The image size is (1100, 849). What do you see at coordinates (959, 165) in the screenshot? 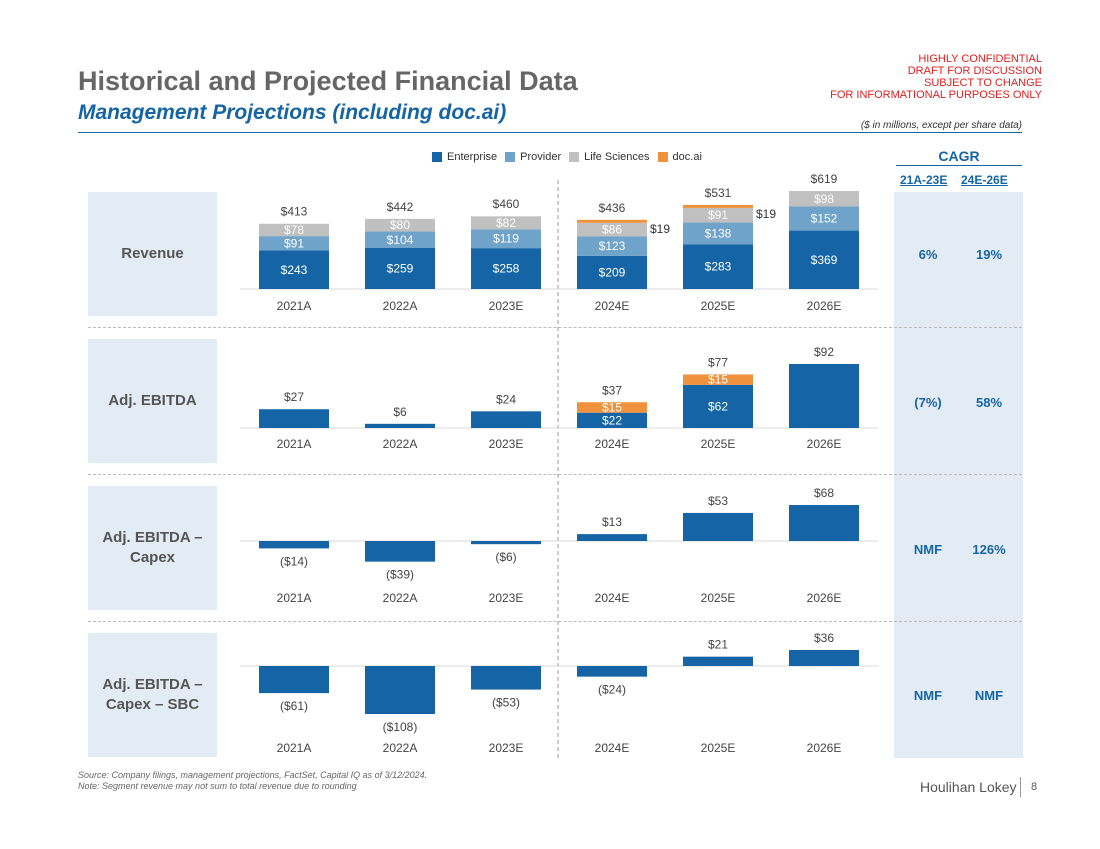
I see `cagr-divider` at bounding box center [959, 165].